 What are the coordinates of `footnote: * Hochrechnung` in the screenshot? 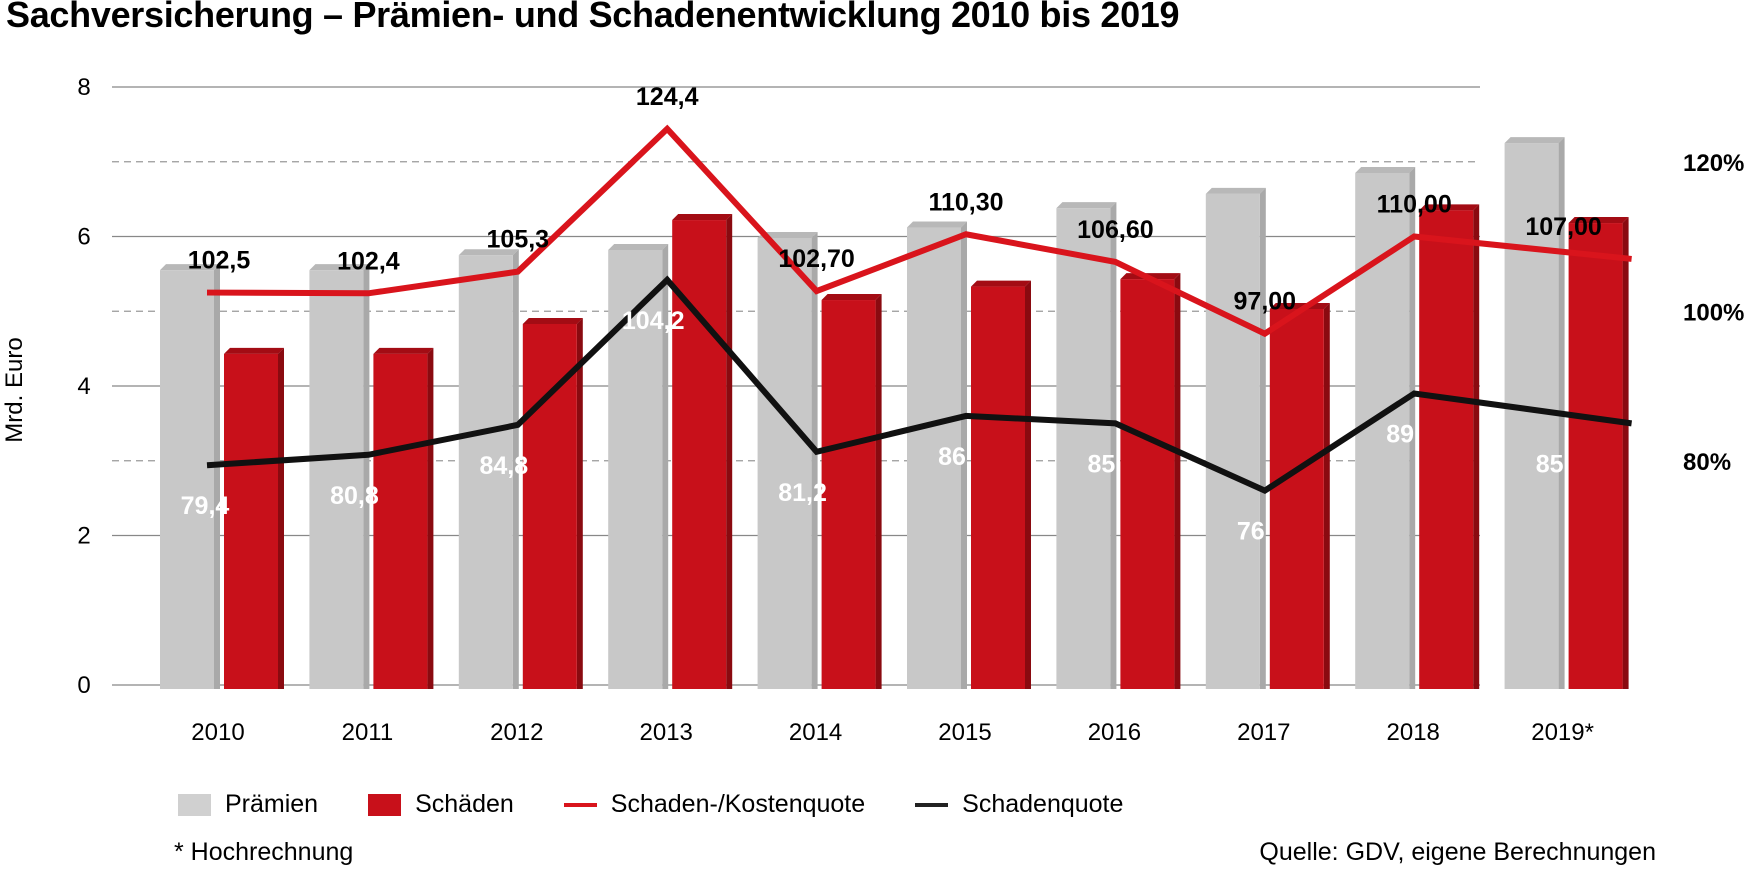 It's located at (264, 852).